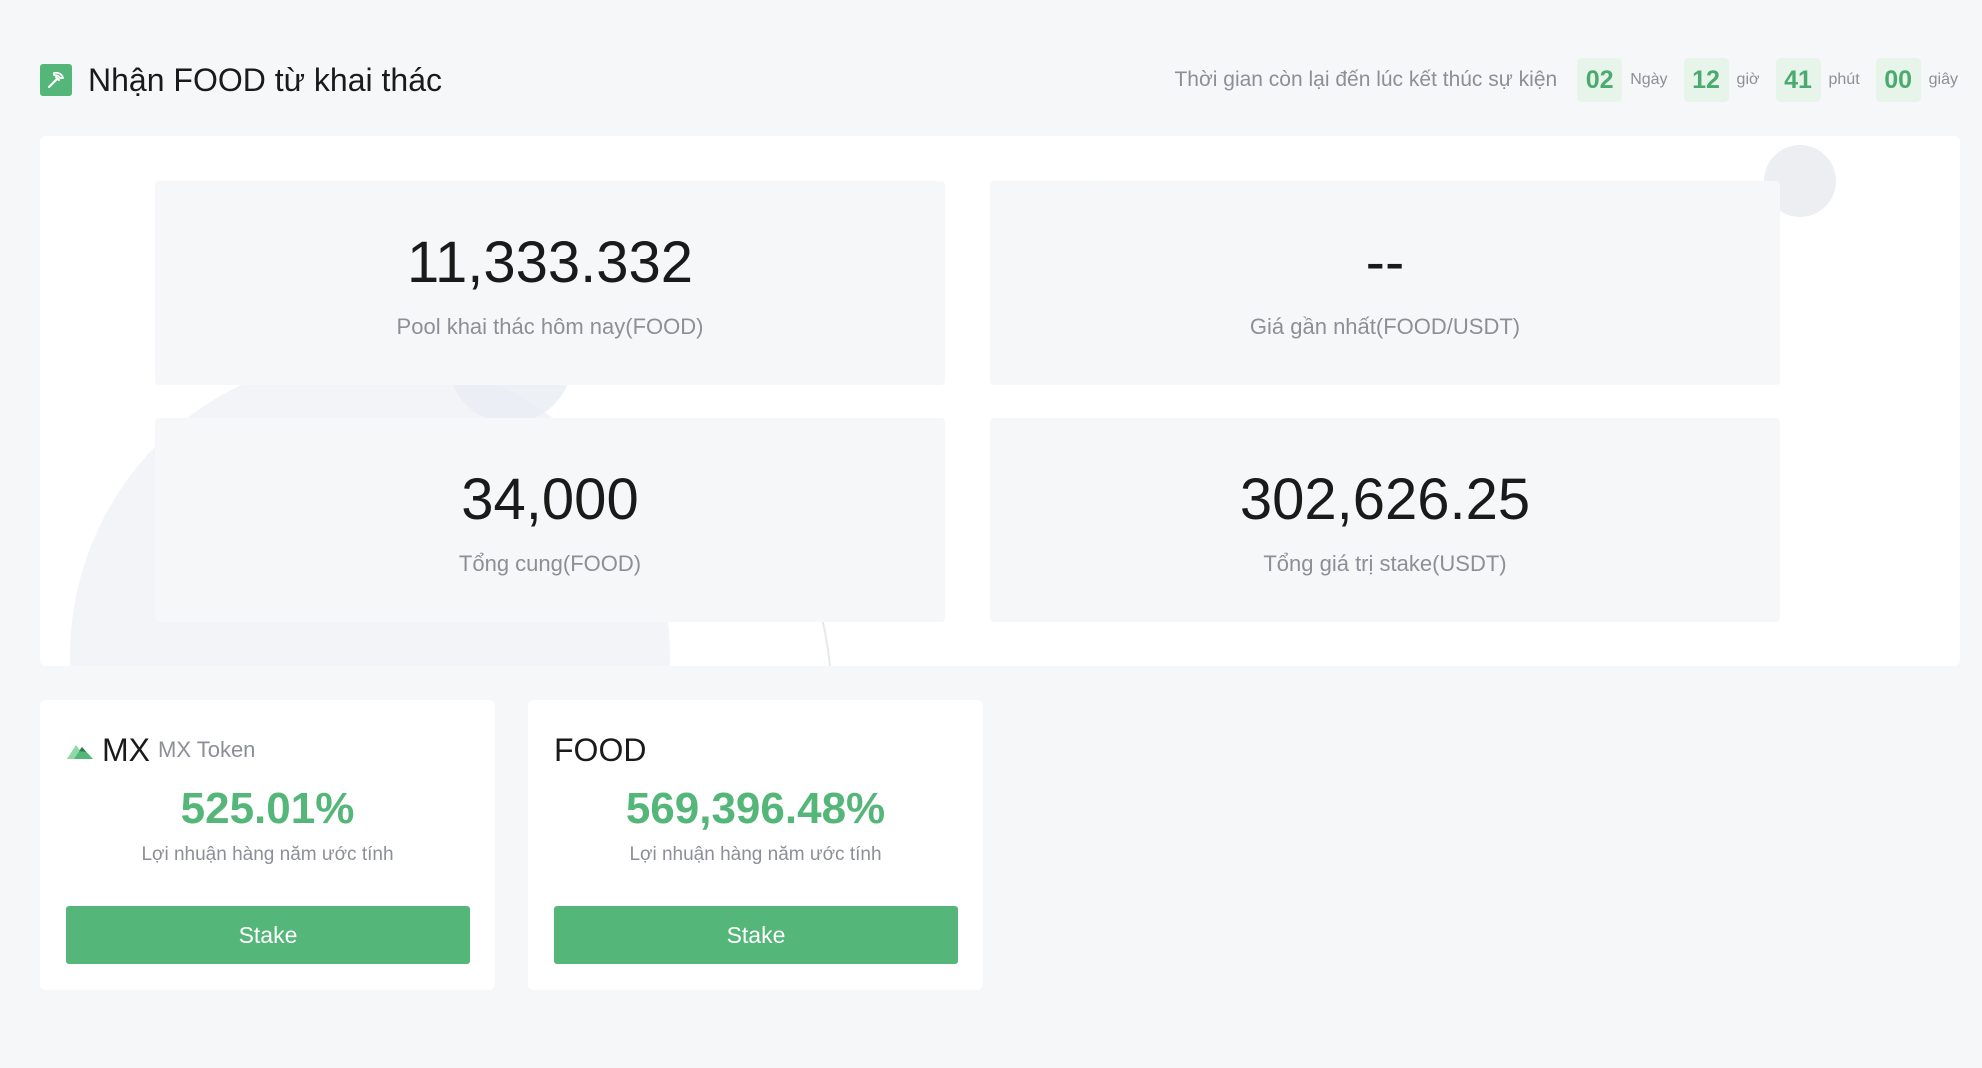 The width and height of the screenshot is (1982, 1068). I want to click on stat-value: --, so click(1385, 262).